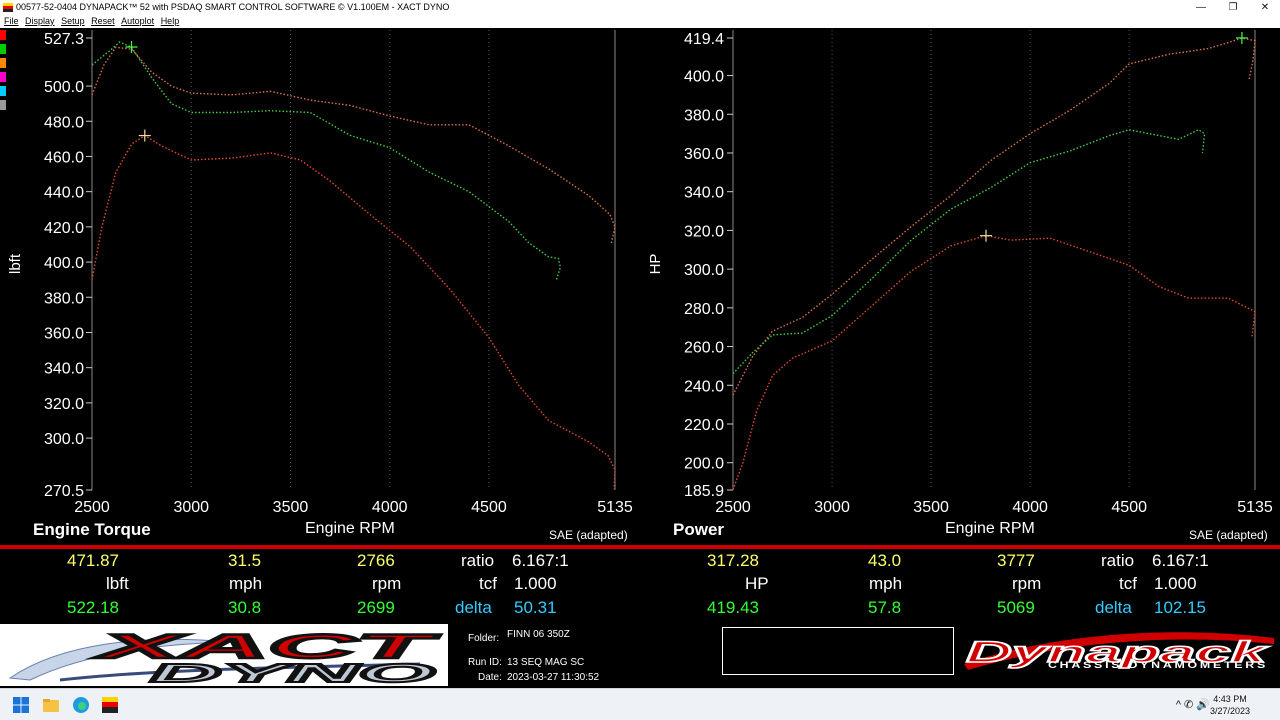  What do you see at coordinates (390, 507) in the screenshot?
I see `torque-x-tick-label: 4000` at bounding box center [390, 507].